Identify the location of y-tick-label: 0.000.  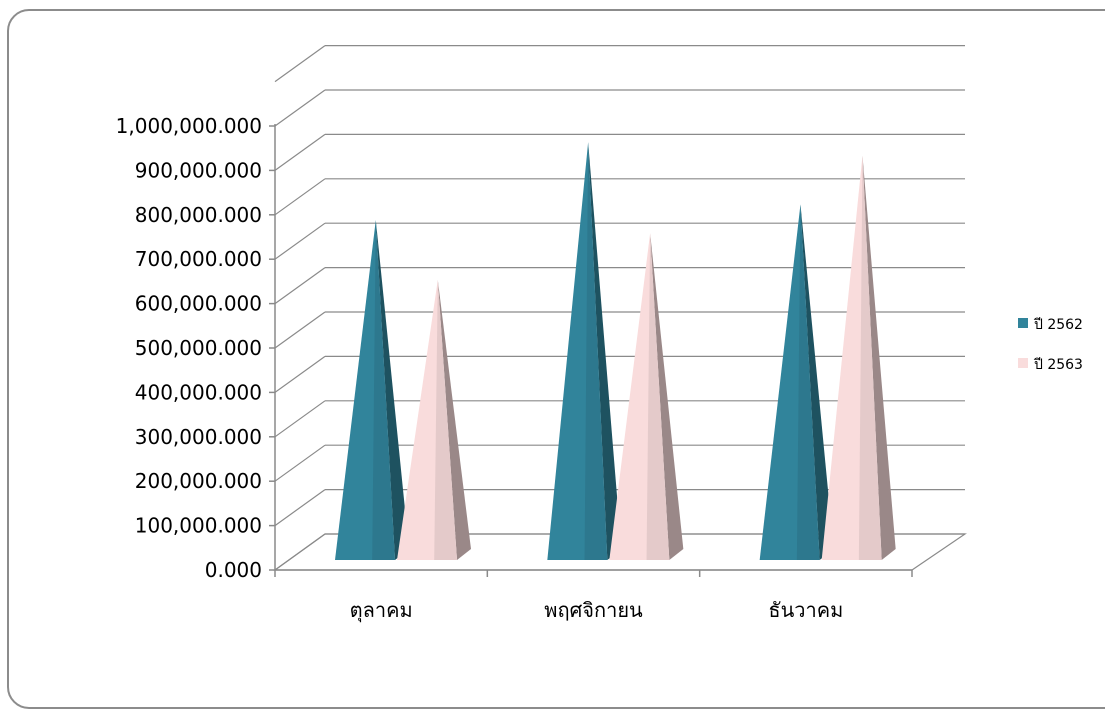
(233, 570).